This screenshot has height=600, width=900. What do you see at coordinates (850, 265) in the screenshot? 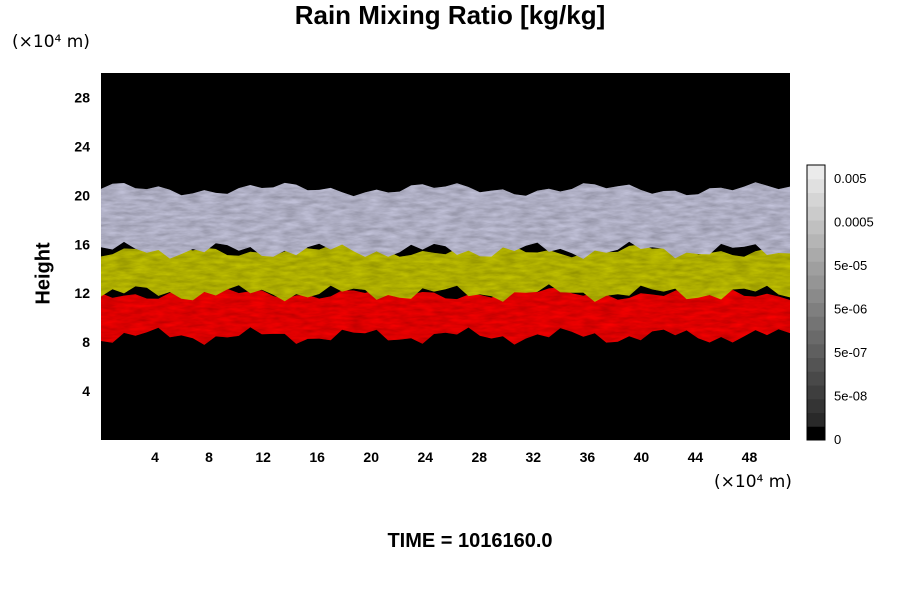
I see `colorbar-tick-label: 5e-05` at bounding box center [850, 265].